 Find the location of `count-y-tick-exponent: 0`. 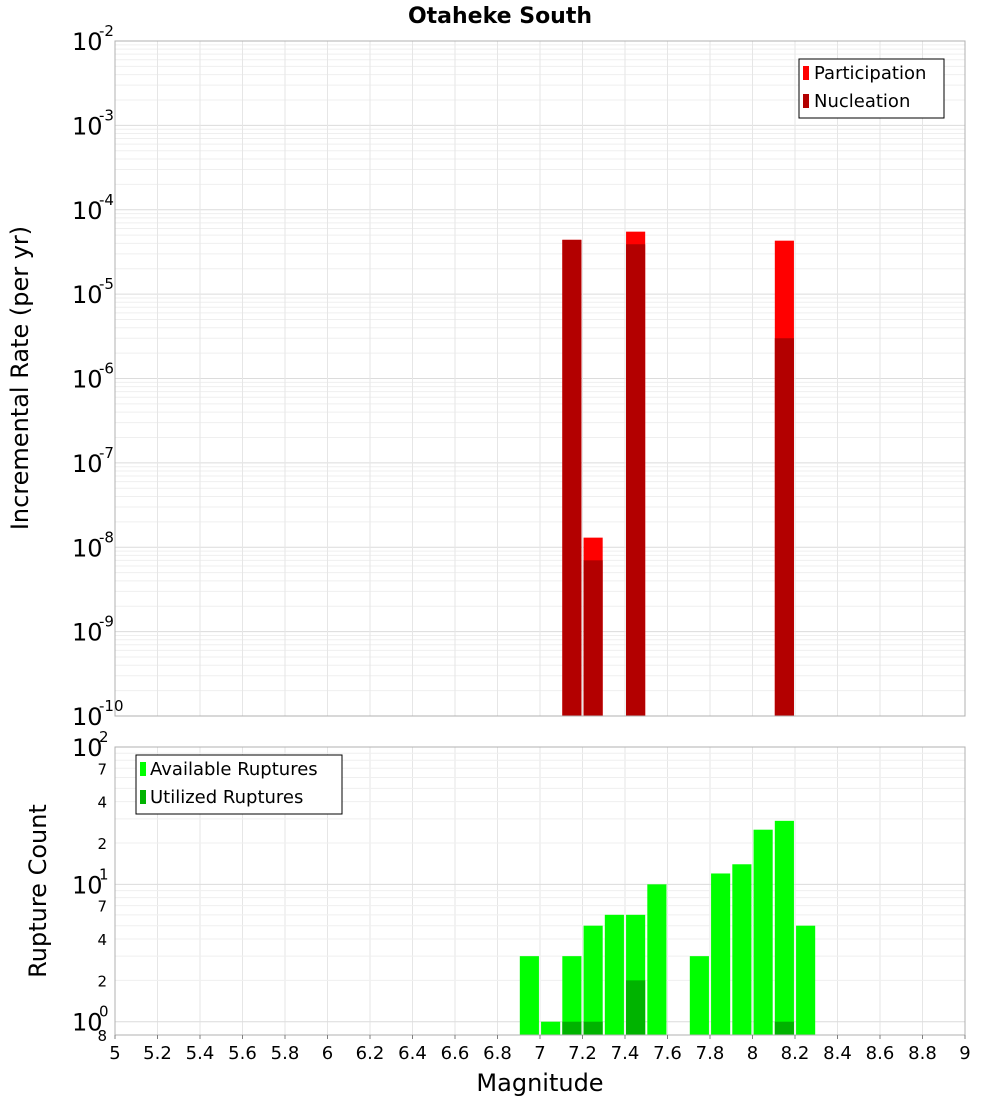

count-y-tick-exponent: 0 is located at coordinates (104, 1012).